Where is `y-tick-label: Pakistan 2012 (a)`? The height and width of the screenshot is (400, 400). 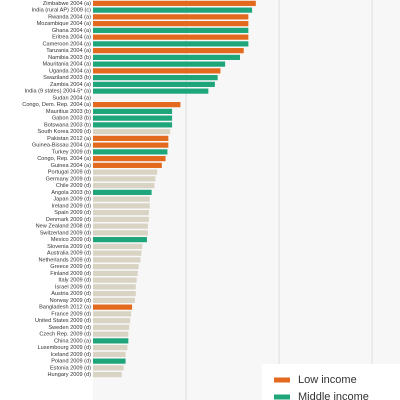
y-tick-label: Pakistan 2012 (a) is located at coordinates (69, 139).